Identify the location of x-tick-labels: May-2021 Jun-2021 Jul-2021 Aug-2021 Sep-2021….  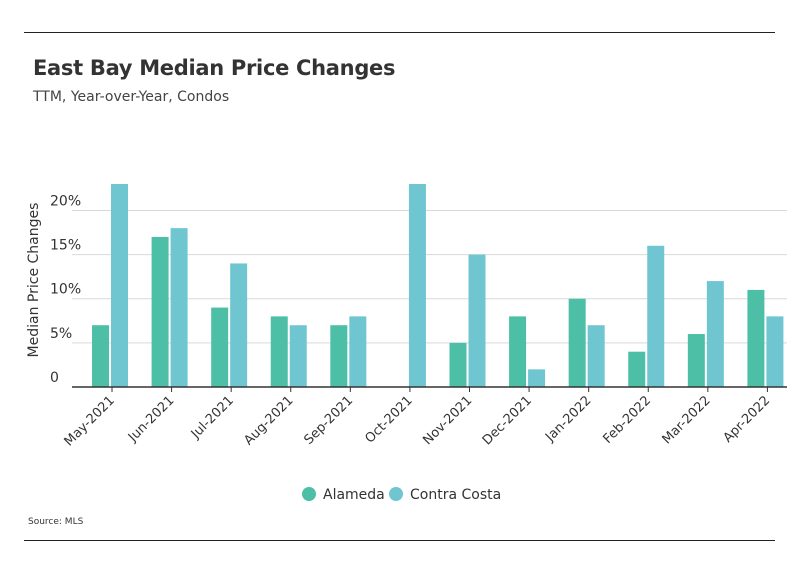
(418, 418).